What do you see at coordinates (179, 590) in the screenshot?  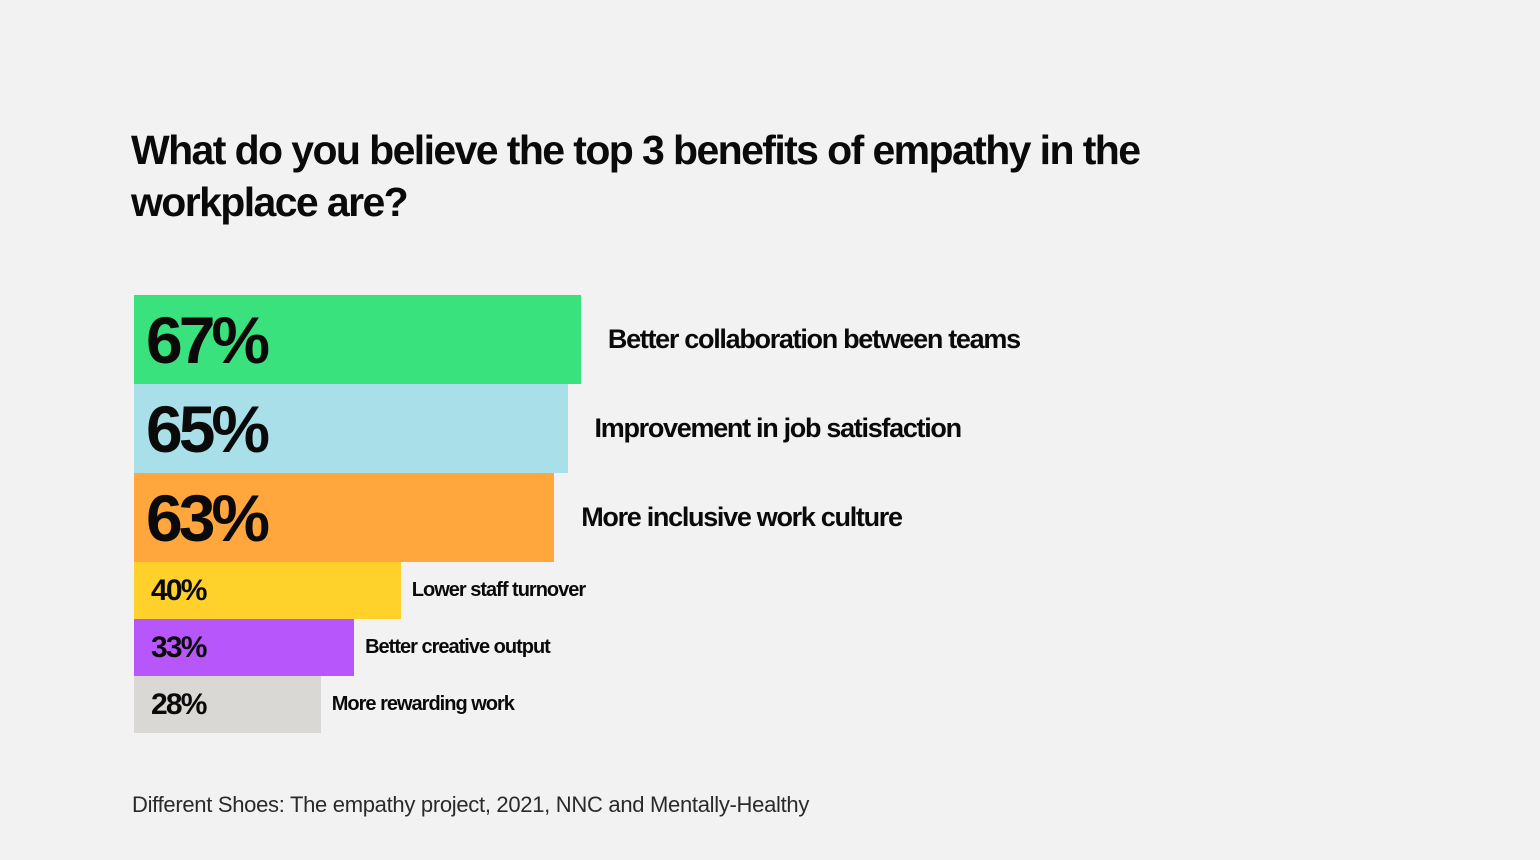 I see `bar-value-label: 40%` at bounding box center [179, 590].